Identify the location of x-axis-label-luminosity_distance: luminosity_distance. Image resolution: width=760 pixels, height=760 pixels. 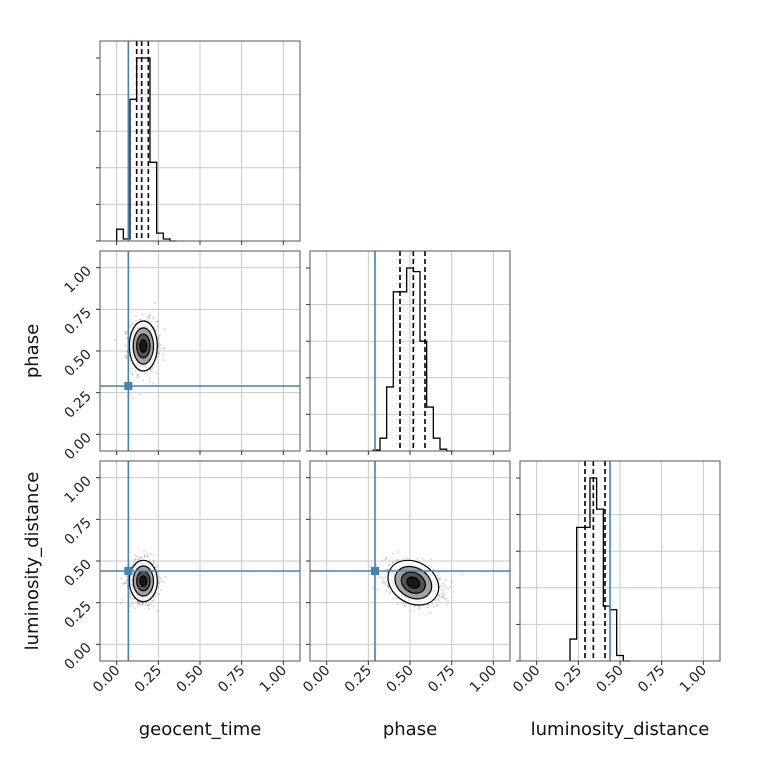
(620, 729).